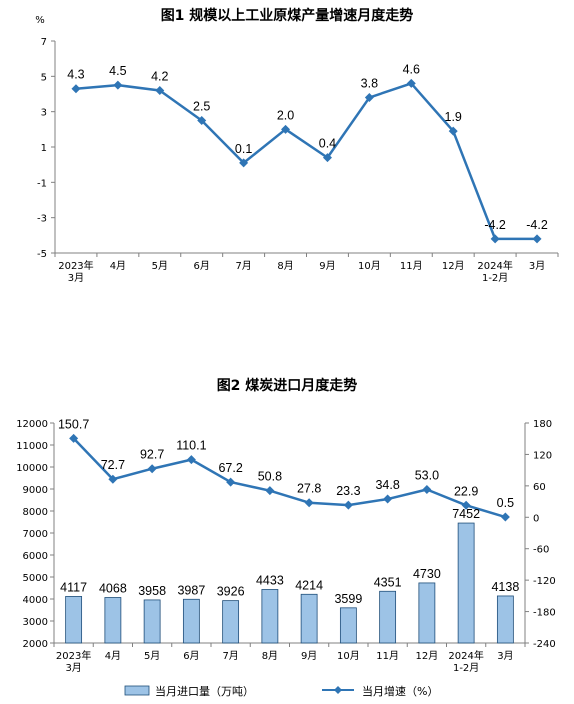  What do you see at coordinates (505, 587) in the screenshot?
I see `bar-label-11: 4138` at bounding box center [505, 587].